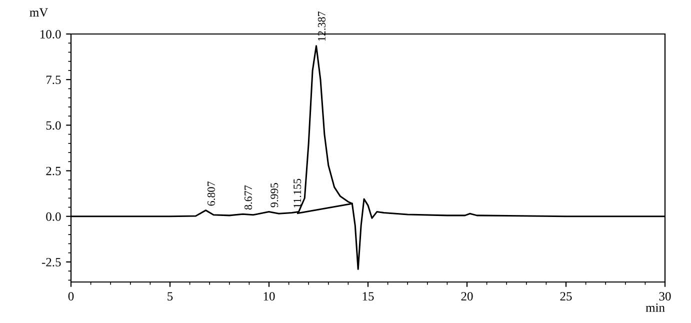 Image resolution: width=691 pixels, height=323 pixels. Describe the element at coordinates (53, 125) in the screenshot. I see `y-tick-label: 5.0` at that location.